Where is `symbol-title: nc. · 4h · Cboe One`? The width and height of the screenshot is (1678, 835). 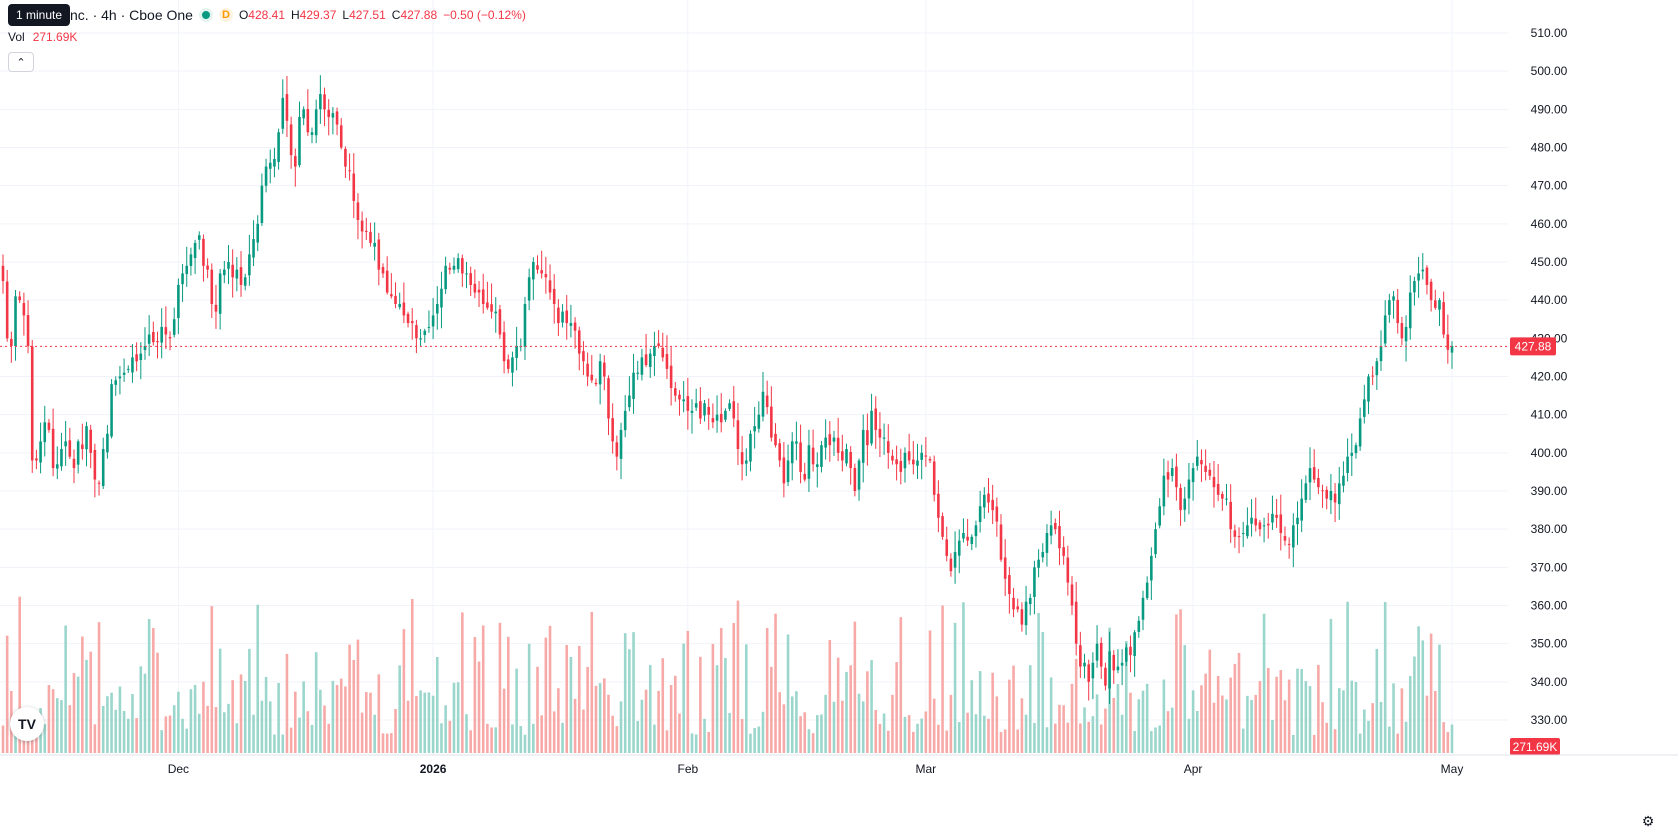 symbol-title: nc. · 4h · Cboe One is located at coordinates (131, 15).